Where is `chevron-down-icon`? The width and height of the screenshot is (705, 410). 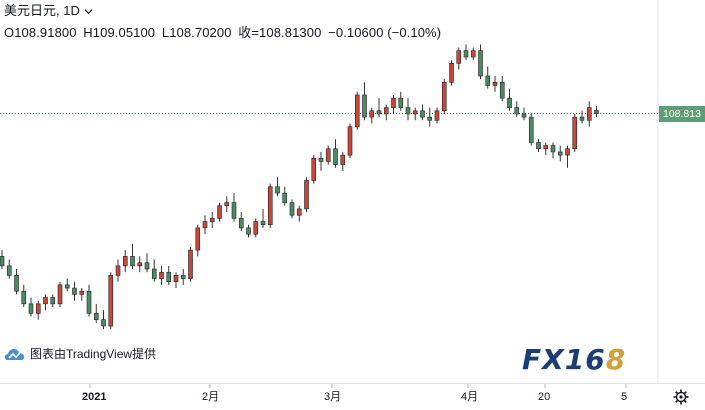
chevron-down-icon is located at coordinates (88, 12).